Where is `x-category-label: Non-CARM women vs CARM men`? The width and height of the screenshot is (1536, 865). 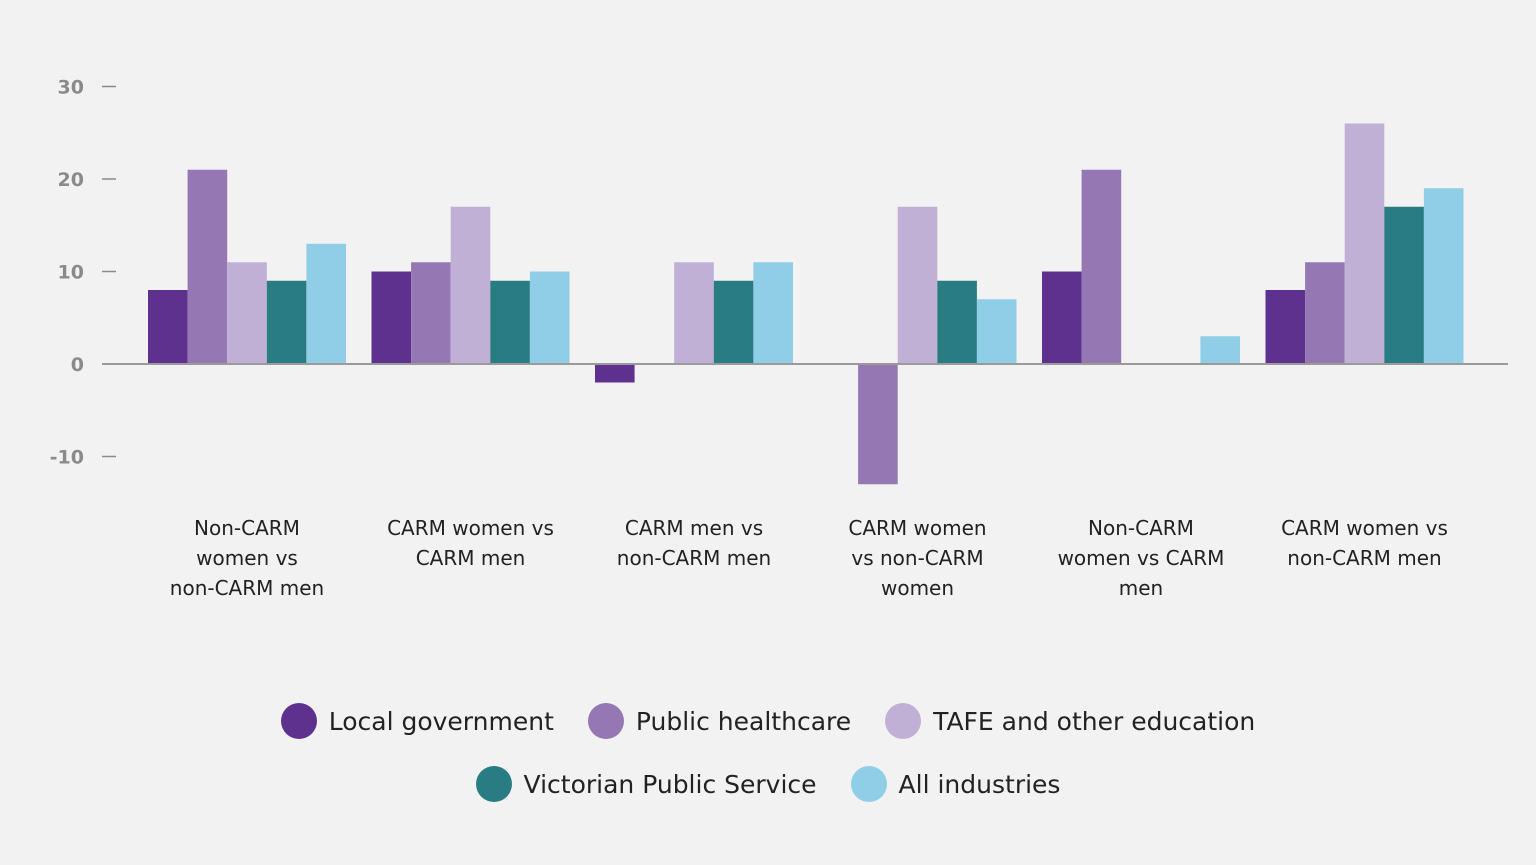
x-category-label: Non-CARM women vs CARM men is located at coordinates (1141, 558).